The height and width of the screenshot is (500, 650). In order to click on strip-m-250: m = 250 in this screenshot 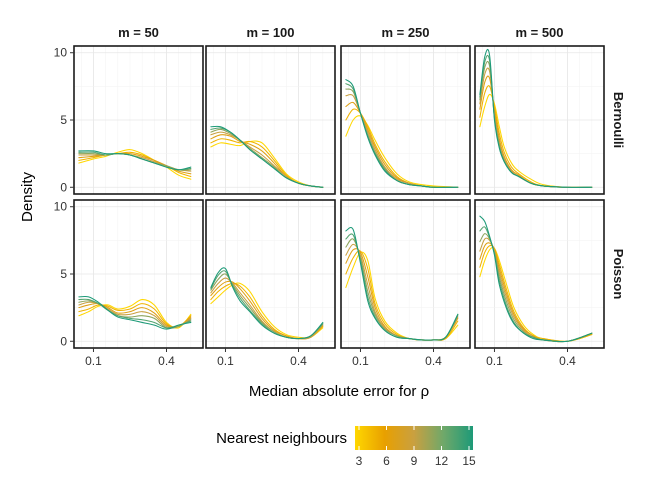, I will do `click(405, 32)`.